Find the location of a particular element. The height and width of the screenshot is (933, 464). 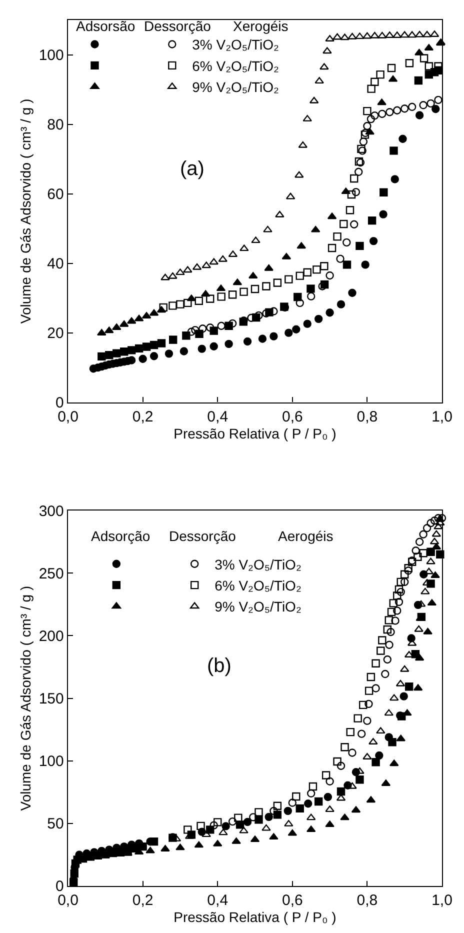

y-tick-label: 80 is located at coordinates (55, 125).